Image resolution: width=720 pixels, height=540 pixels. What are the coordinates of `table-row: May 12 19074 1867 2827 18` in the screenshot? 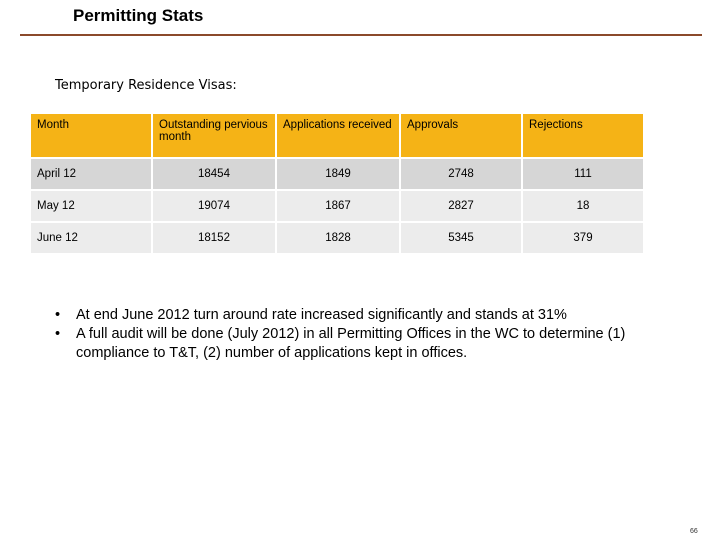 It's located at (337, 206).